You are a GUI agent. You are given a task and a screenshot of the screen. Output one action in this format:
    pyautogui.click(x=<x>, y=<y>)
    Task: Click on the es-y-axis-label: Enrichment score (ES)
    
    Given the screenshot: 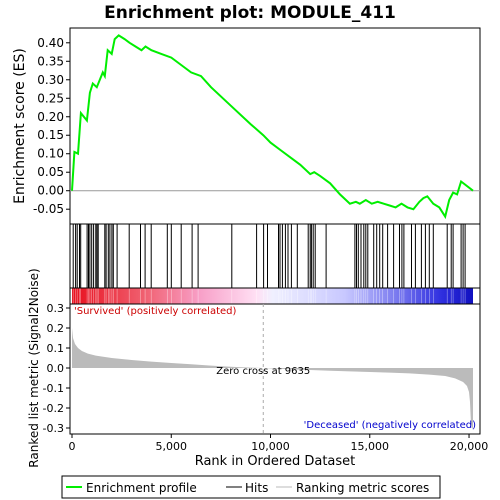 What is the action you would take?
    pyautogui.click(x=20, y=126)
    